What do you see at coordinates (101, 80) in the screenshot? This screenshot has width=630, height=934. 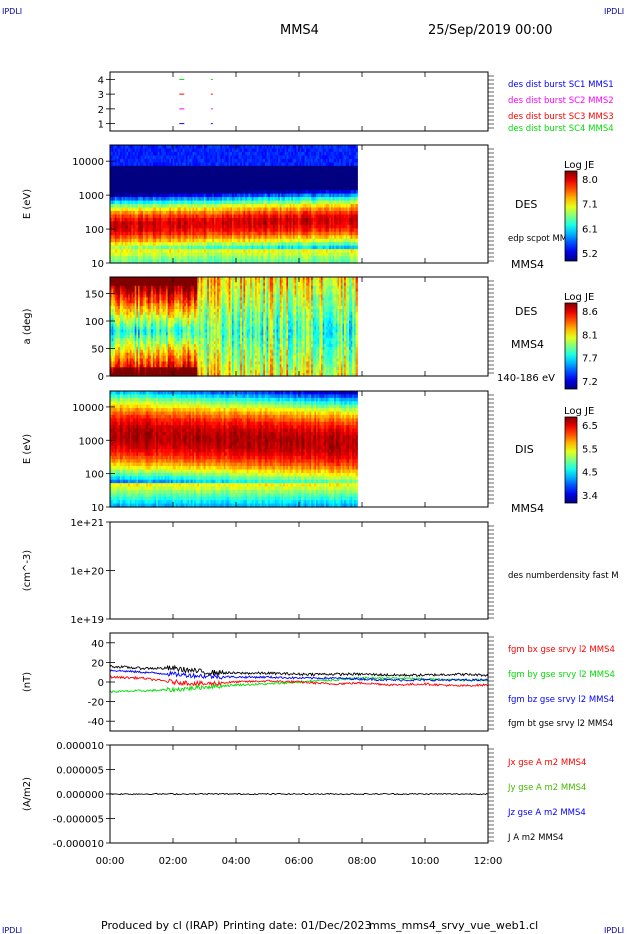 I see `y-tick-label: 4` at bounding box center [101, 80].